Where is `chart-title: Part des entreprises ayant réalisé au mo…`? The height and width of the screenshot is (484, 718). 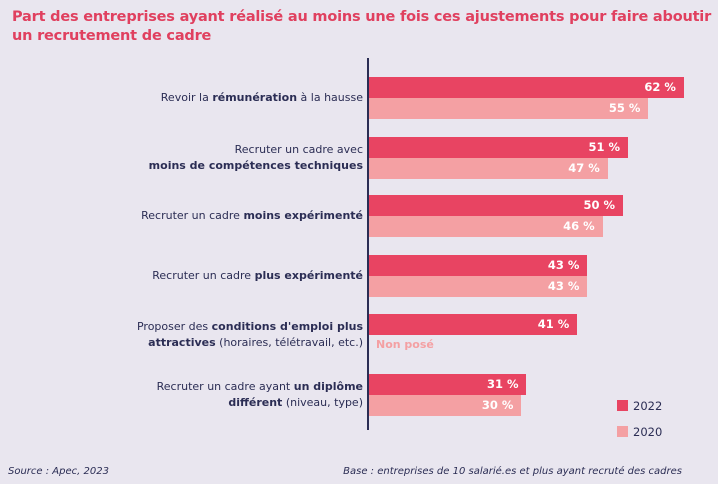
chart-title: Part des entreprises ayant réalisé au mo… is located at coordinates (362, 26).